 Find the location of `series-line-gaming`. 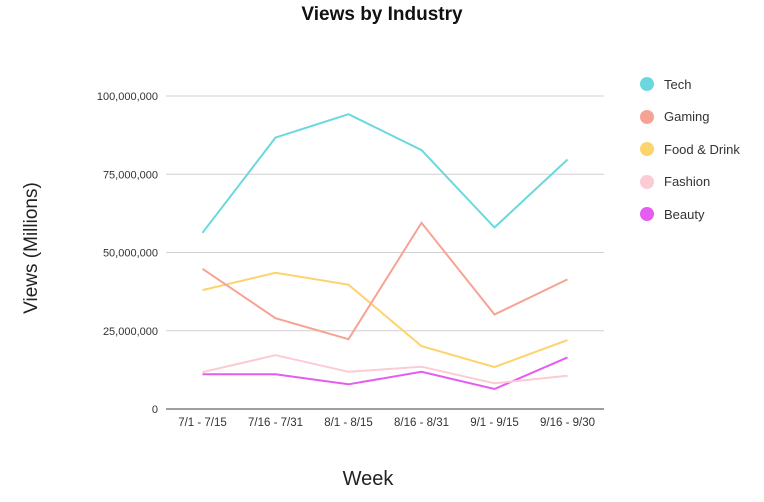

series-line-gaming is located at coordinates (384, 281).